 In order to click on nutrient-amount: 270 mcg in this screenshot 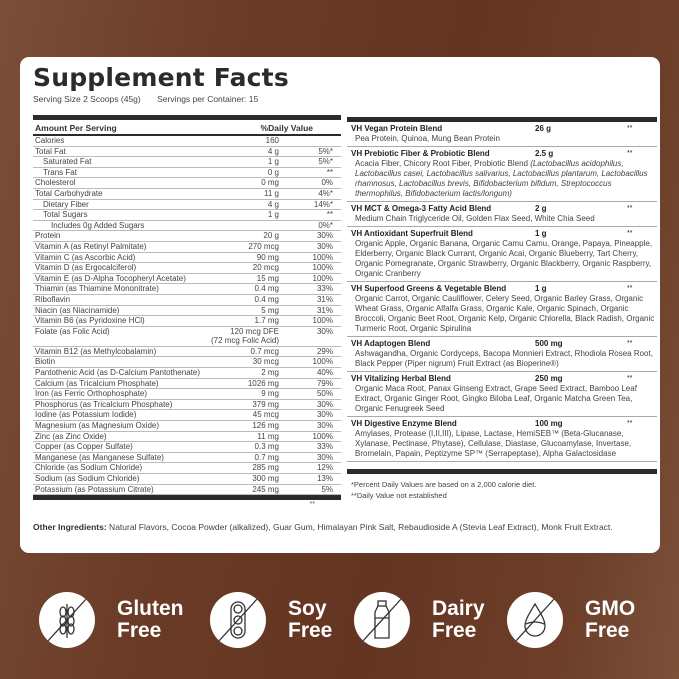, I will do `click(263, 246)`.